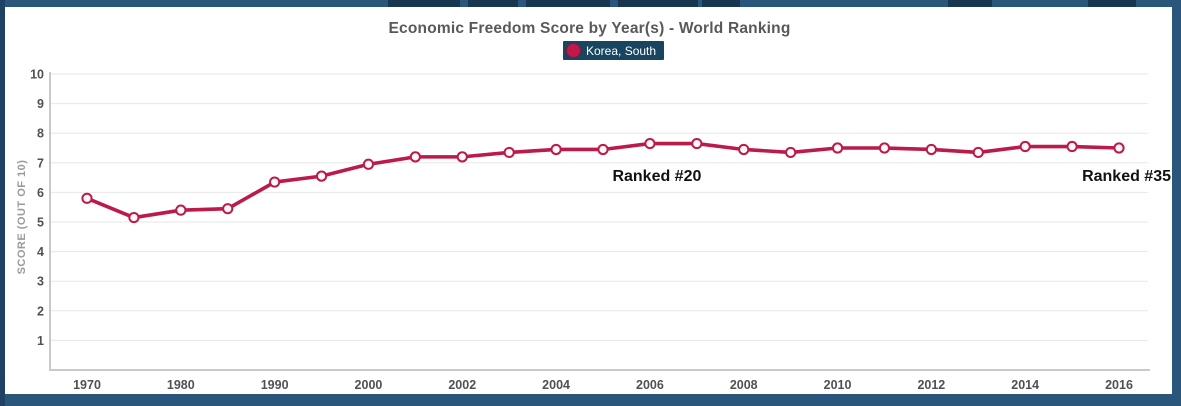  Describe the element at coordinates (22, 217) in the screenshot. I see `y-axis-title: SCORE (OUT OF 10)` at that location.